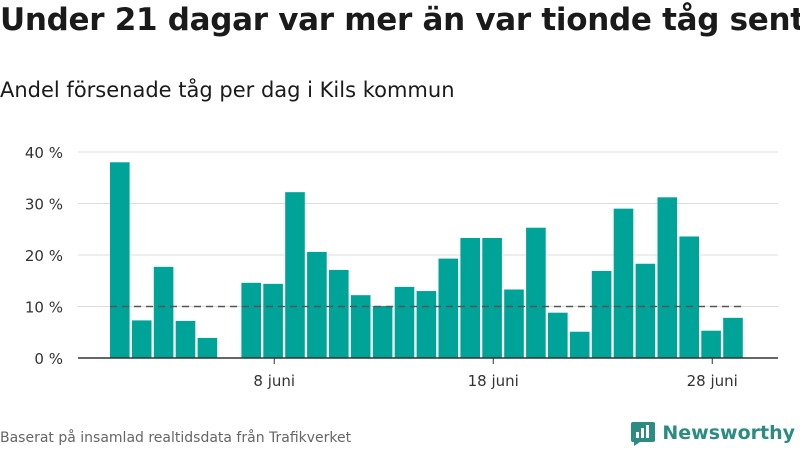  I want to click on x-tick-label: 28 juni, so click(712, 381).